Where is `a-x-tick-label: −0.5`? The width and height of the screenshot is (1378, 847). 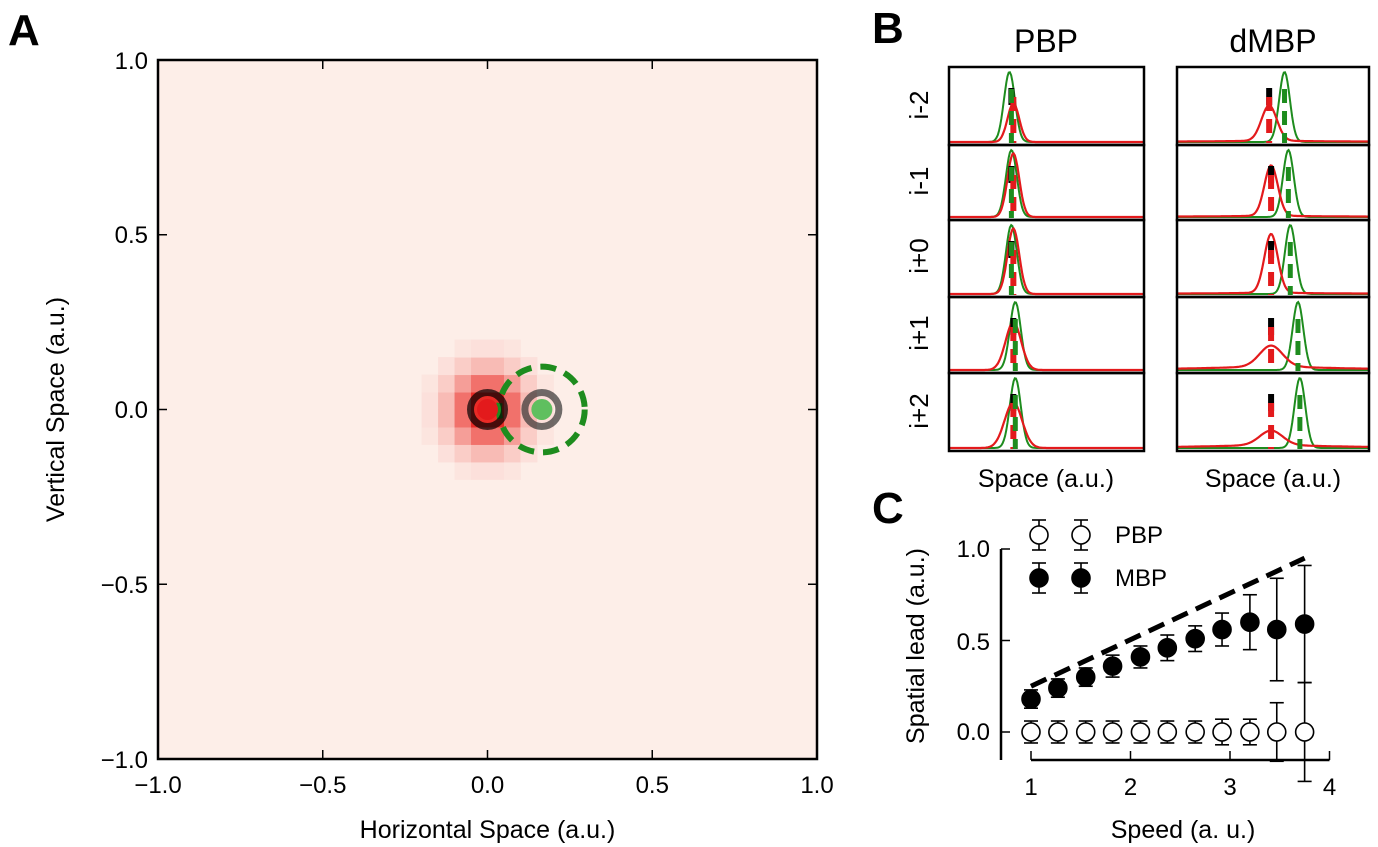
a-x-tick-label: −0.5 is located at coordinates (322, 785).